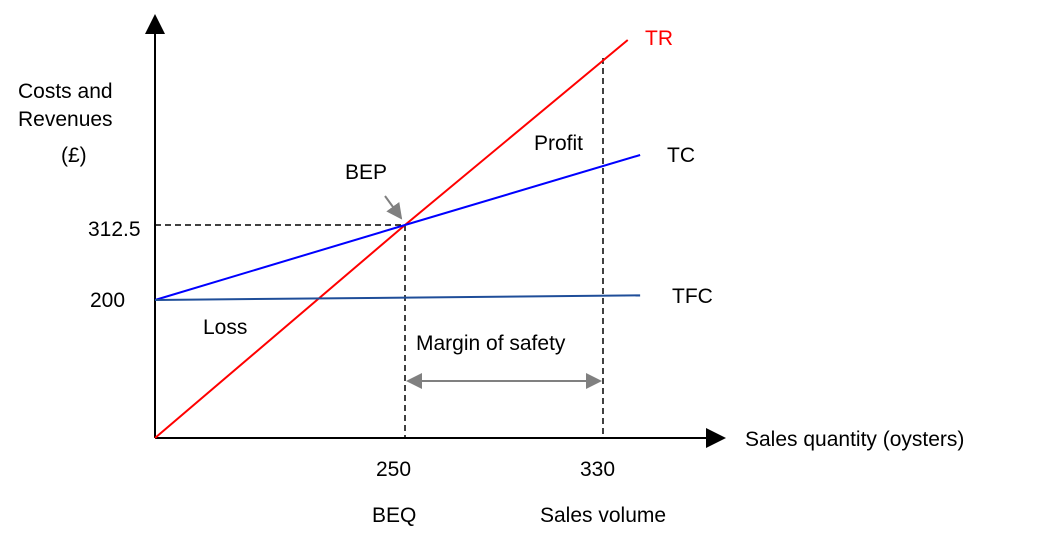 The width and height of the screenshot is (1040, 558). What do you see at coordinates (74, 155) in the screenshot?
I see `y-axis-label-3: (£)` at bounding box center [74, 155].